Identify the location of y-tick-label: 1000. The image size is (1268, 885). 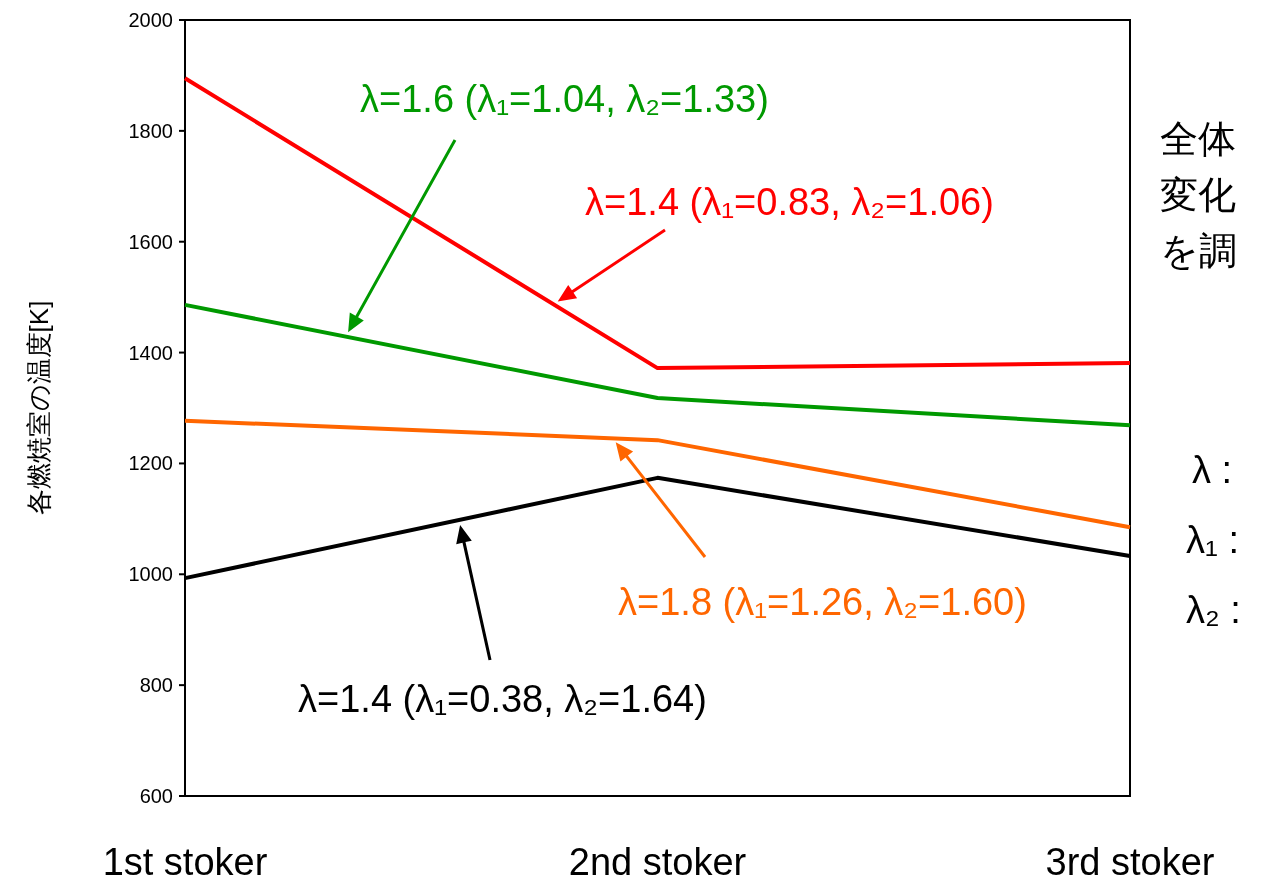
(150, 574).